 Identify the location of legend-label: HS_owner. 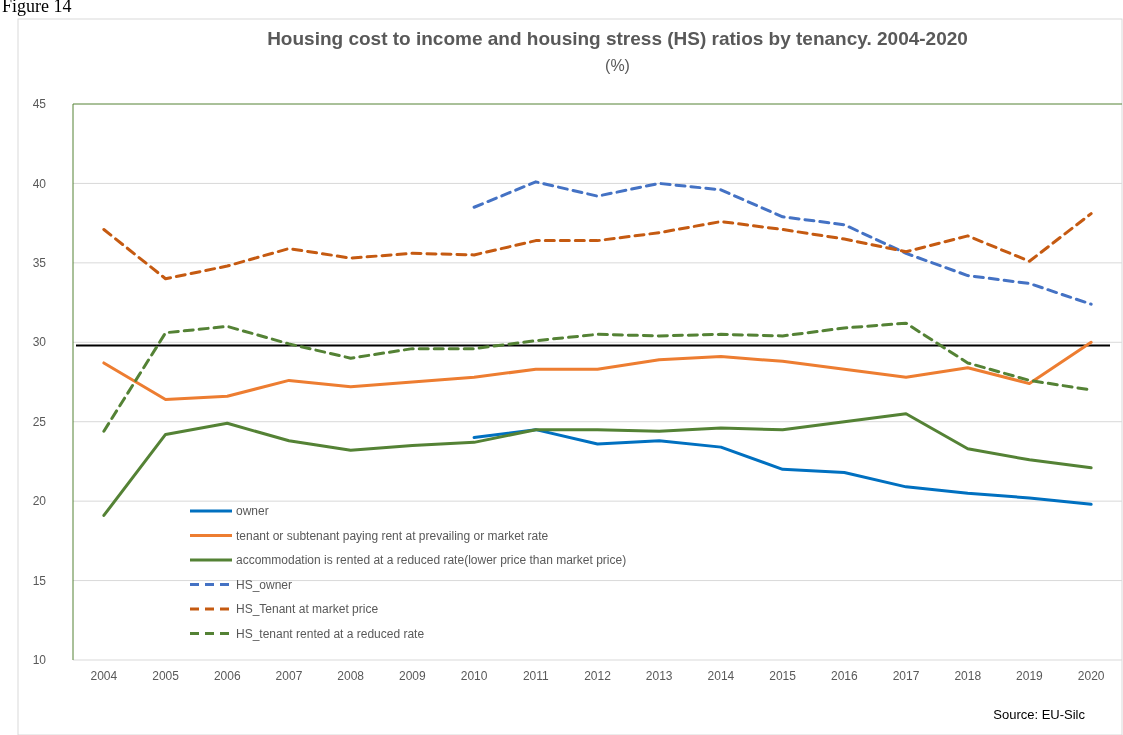
(264, 584).